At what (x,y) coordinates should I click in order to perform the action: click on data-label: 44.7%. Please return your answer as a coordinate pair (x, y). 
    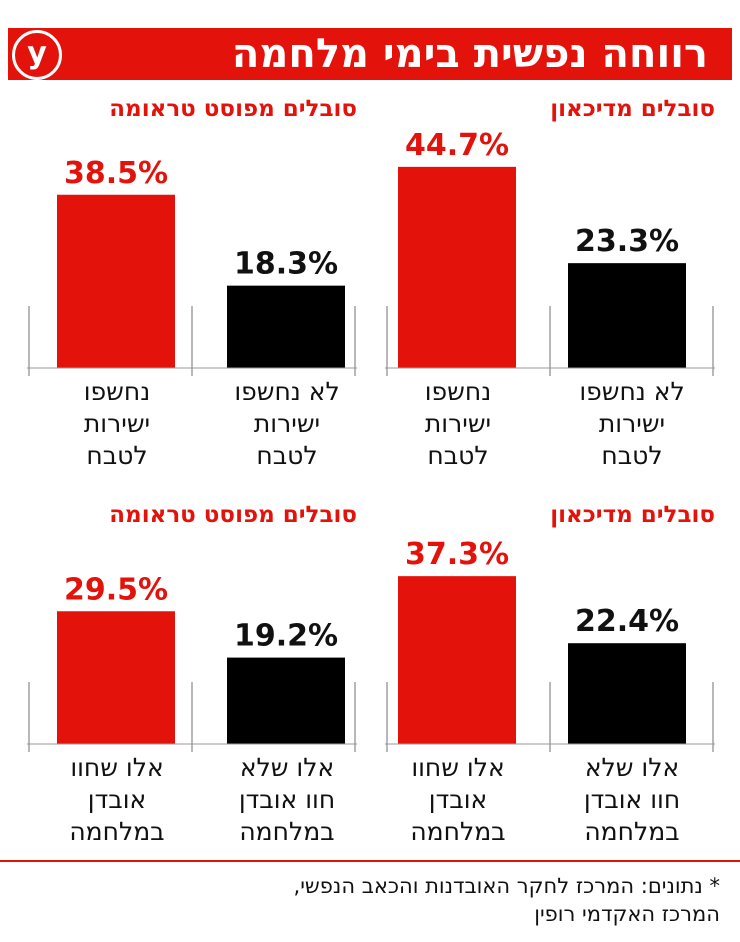
    Looking at the image, I should click on (457, 145).